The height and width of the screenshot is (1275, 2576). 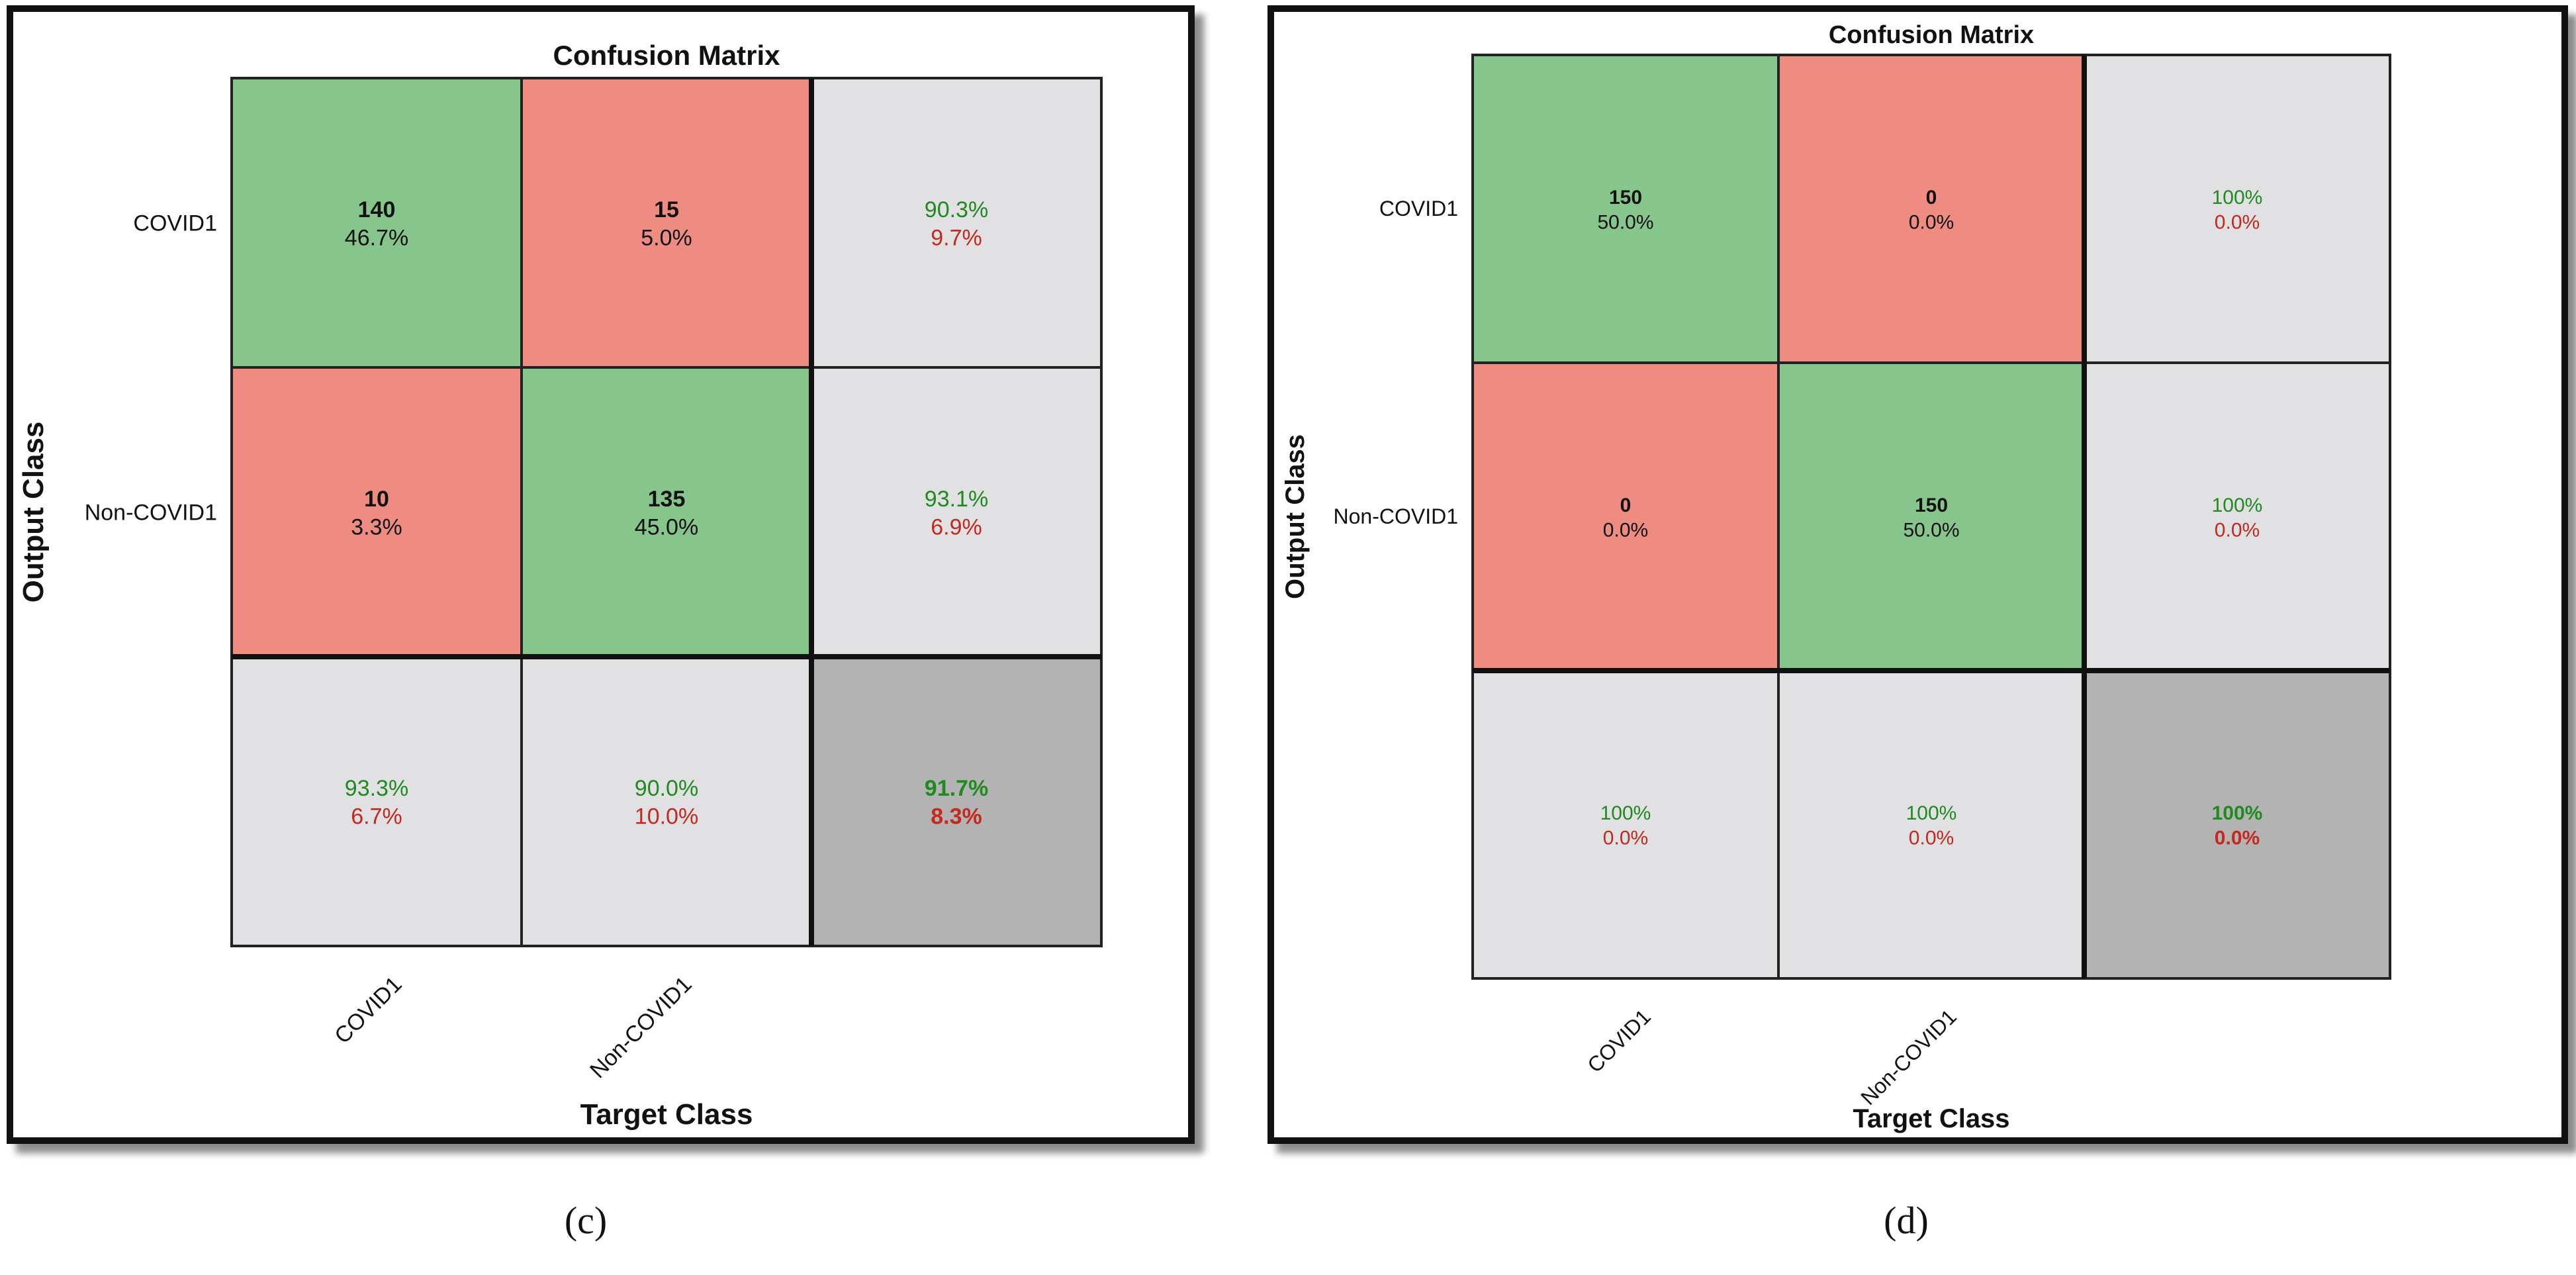 What do you see at coordinates (956, 209) in the screenshot?
I see `row-precision: 90.3%` at bounding box center [956, 209].